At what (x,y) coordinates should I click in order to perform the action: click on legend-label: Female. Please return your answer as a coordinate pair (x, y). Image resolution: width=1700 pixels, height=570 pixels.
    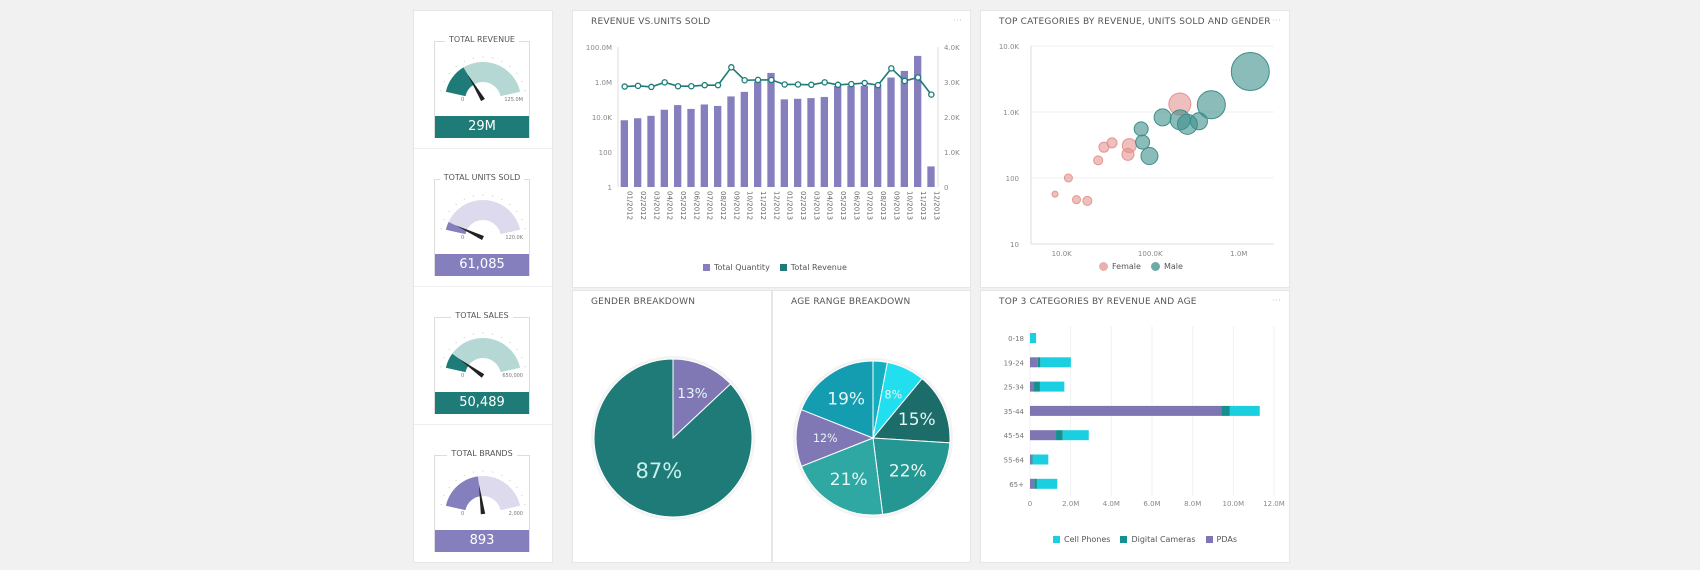
    Looking at the image, I should click on (1126, 266).